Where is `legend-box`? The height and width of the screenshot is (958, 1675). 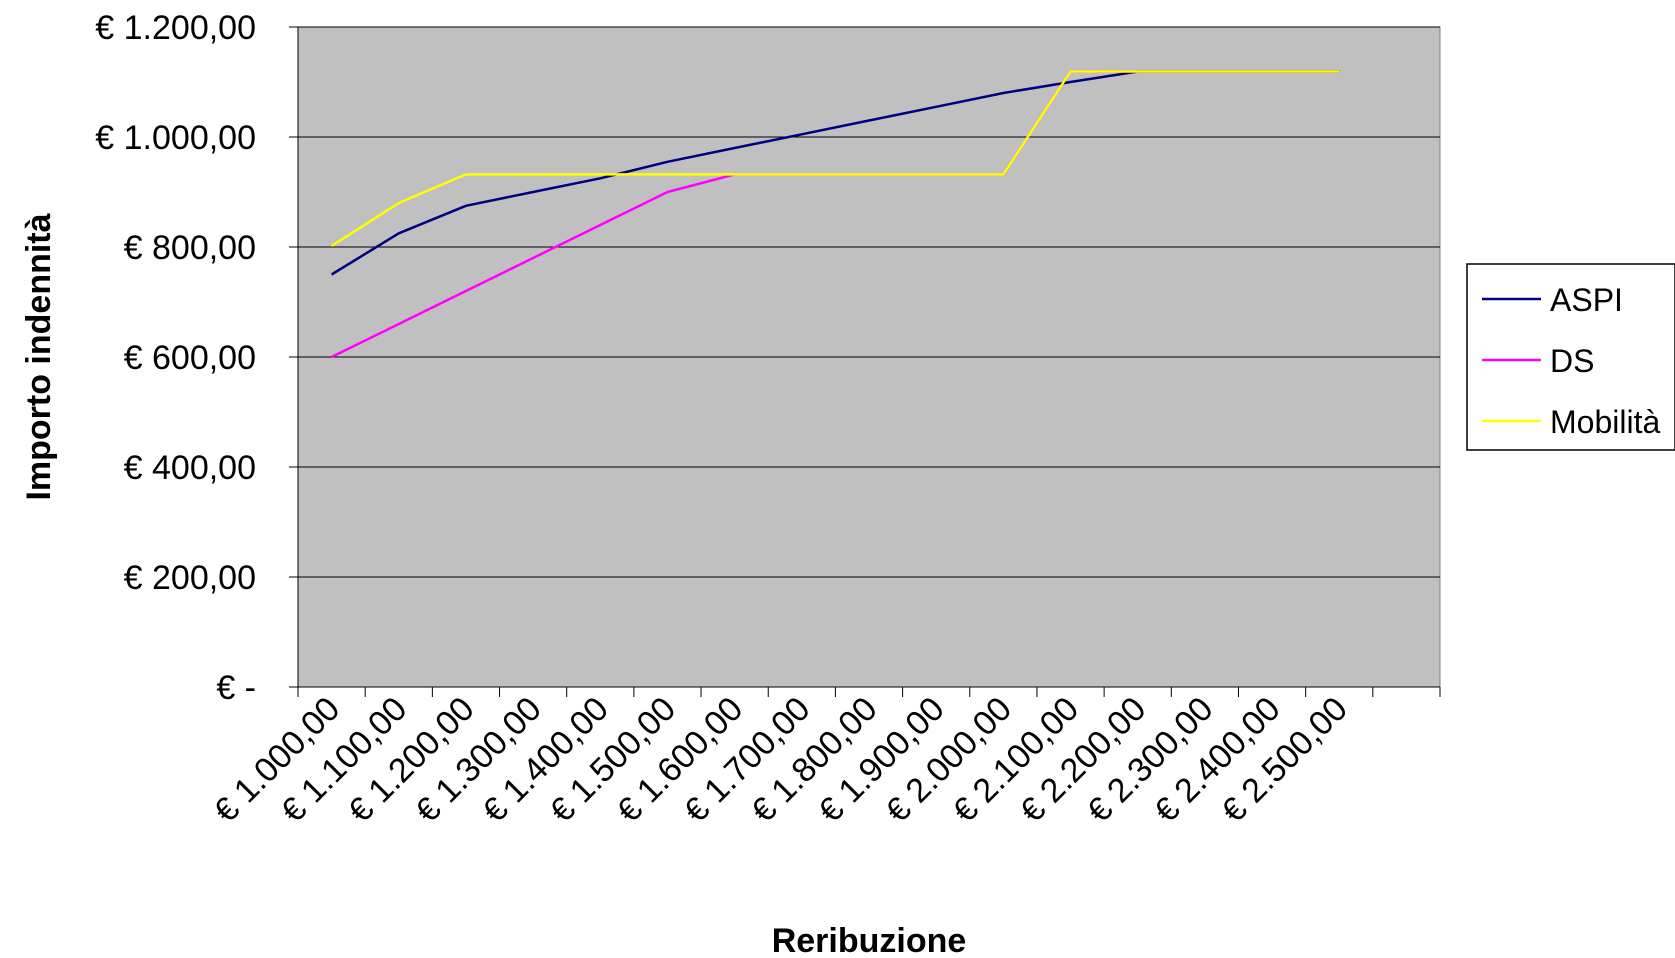 legend-box is located at coordinates (1570, 357).